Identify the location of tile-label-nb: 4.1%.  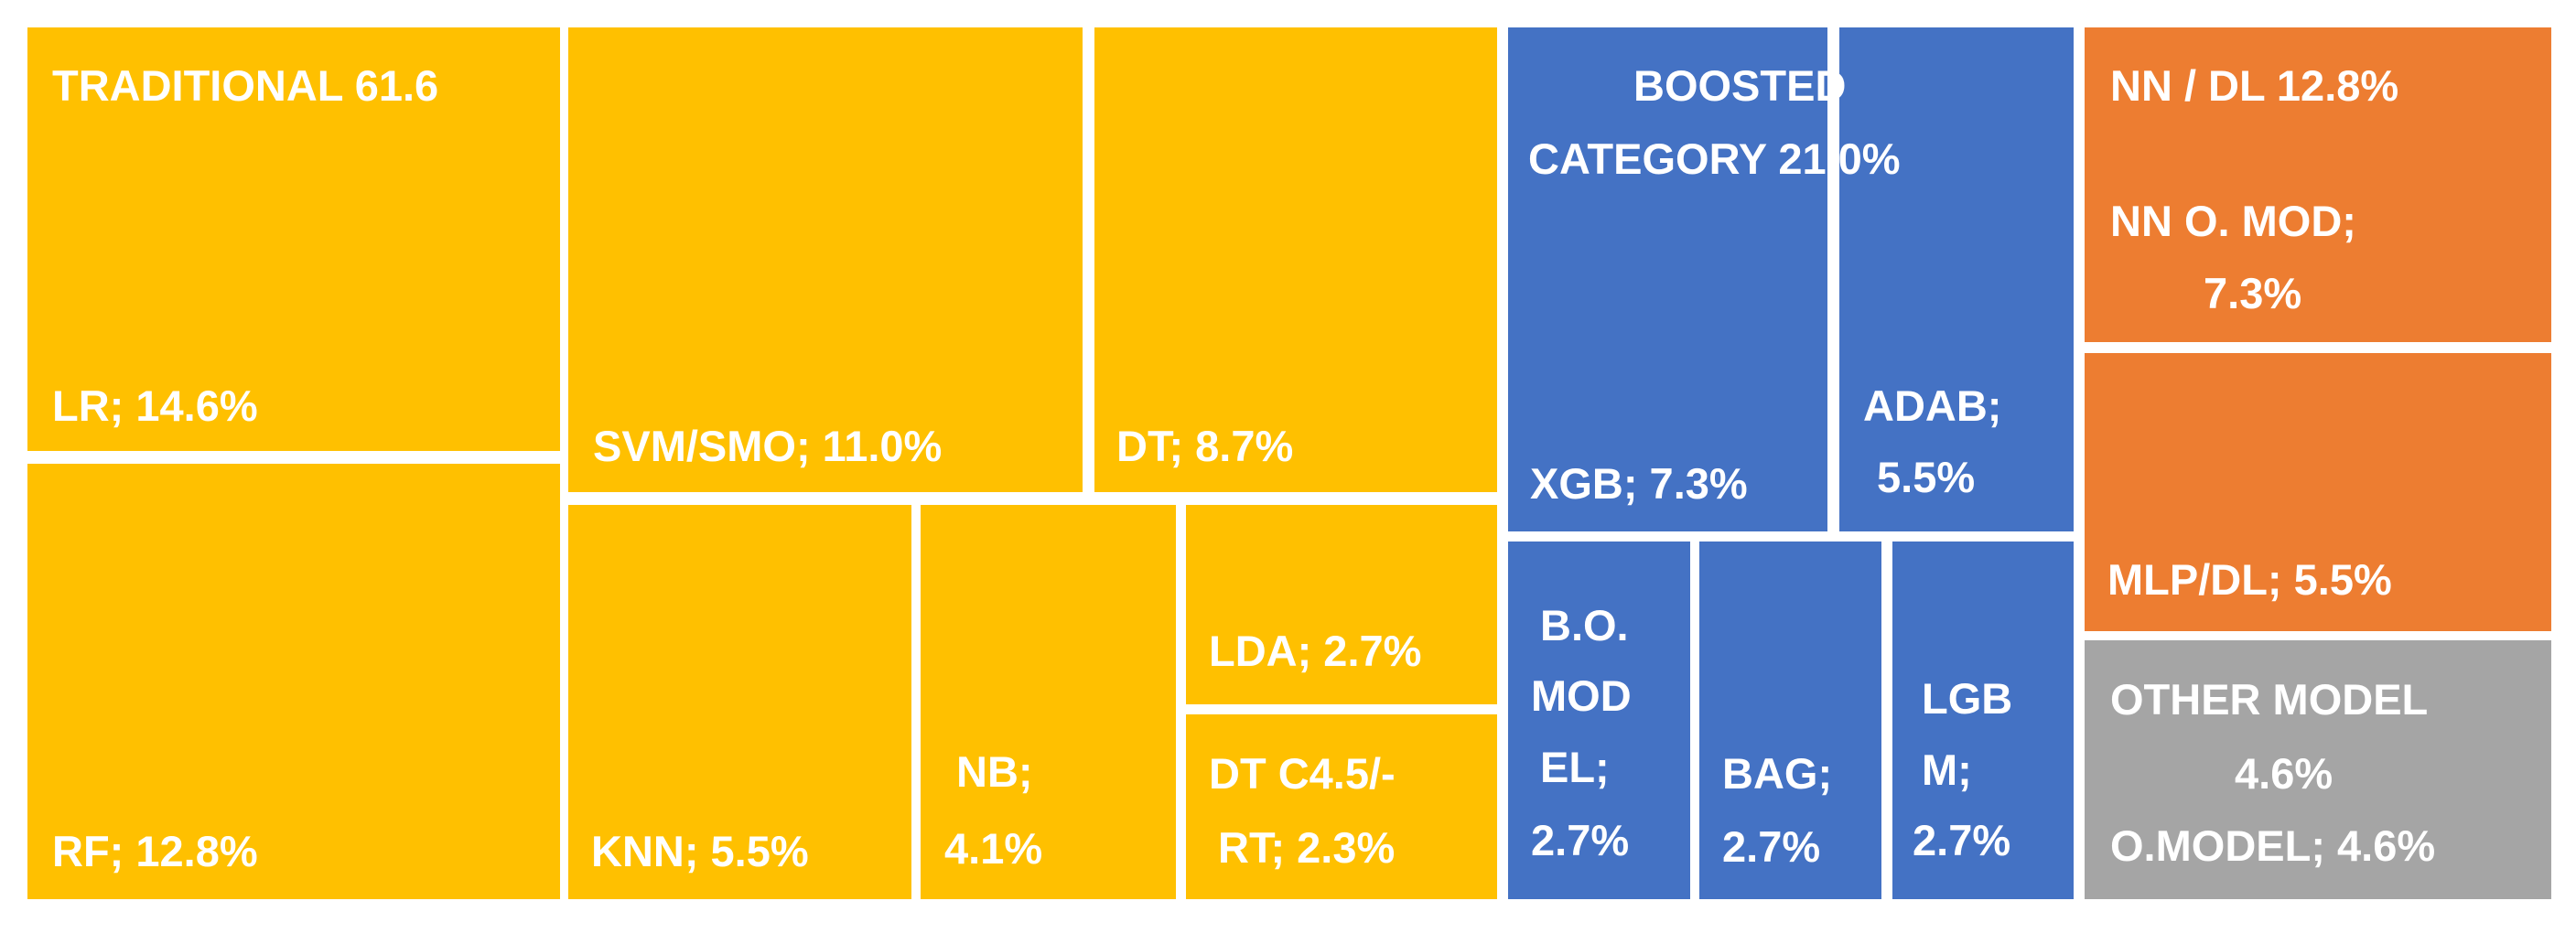
(993, 848).